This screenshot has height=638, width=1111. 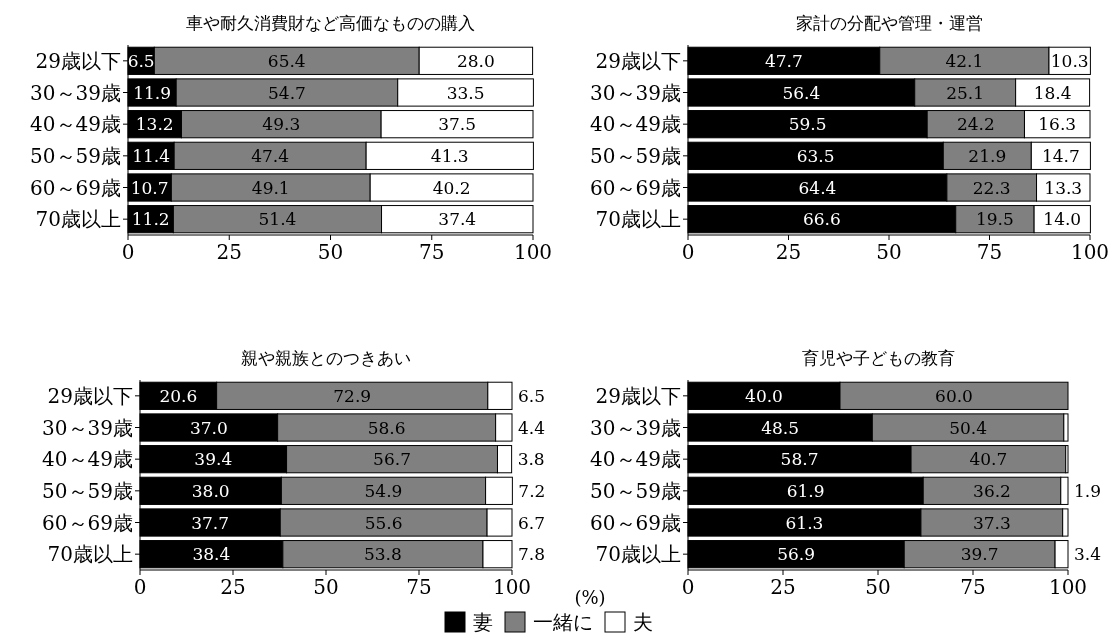 What do you see at coordinates (532, 554) in the screenshot?
I see `data-label: 7.8` at bounding box center [532, 554].